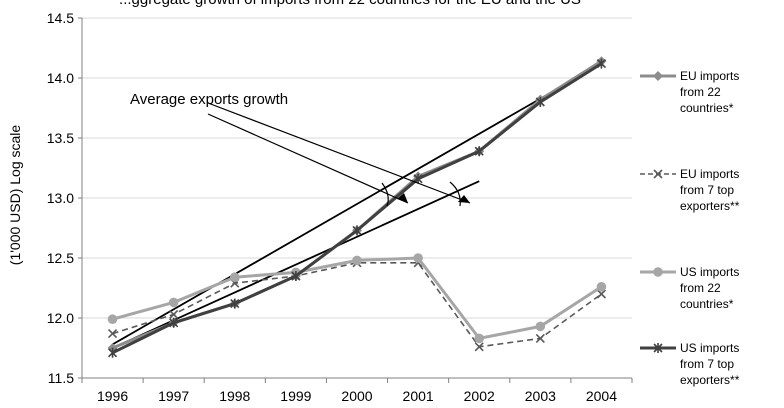  I want to click on x-tick-label: 2004, so click(601, 396).